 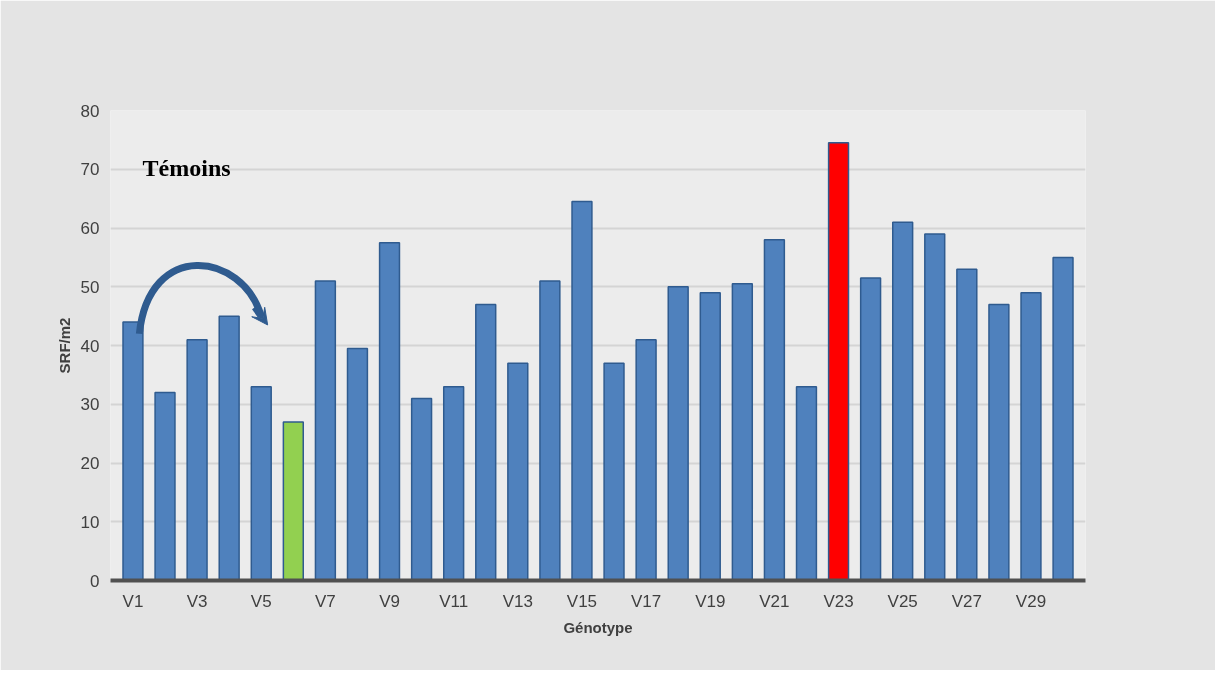 What do you see at coordinates (774, 601) in the screenshot?
I see `x-tick-label: V21` at bounding box center [774, 601].